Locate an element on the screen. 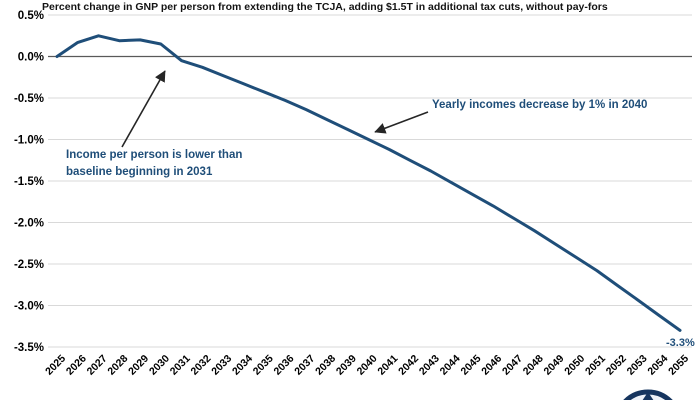  x-tick-label: 2053 is located at coordinates (637, 365).